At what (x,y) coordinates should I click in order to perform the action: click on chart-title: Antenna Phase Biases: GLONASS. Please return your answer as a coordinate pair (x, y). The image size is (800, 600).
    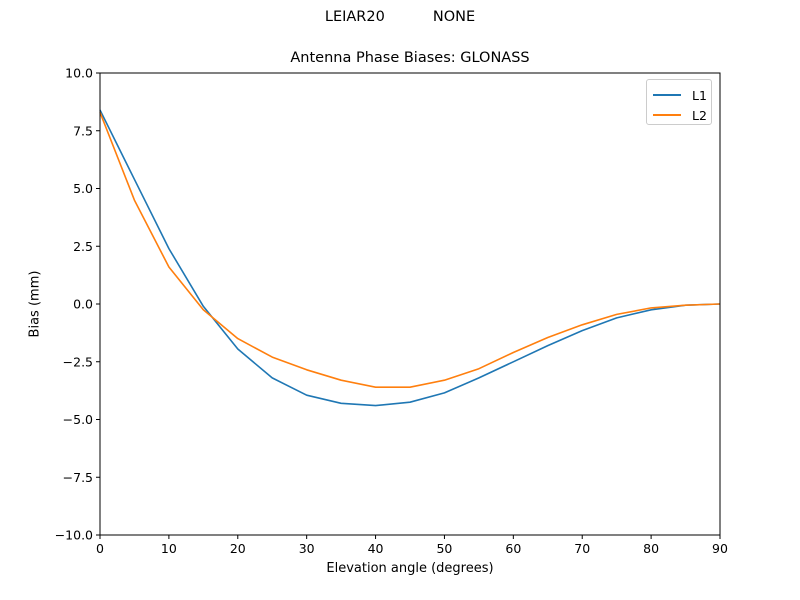
    Looking at the image, I should click on (410, 58).